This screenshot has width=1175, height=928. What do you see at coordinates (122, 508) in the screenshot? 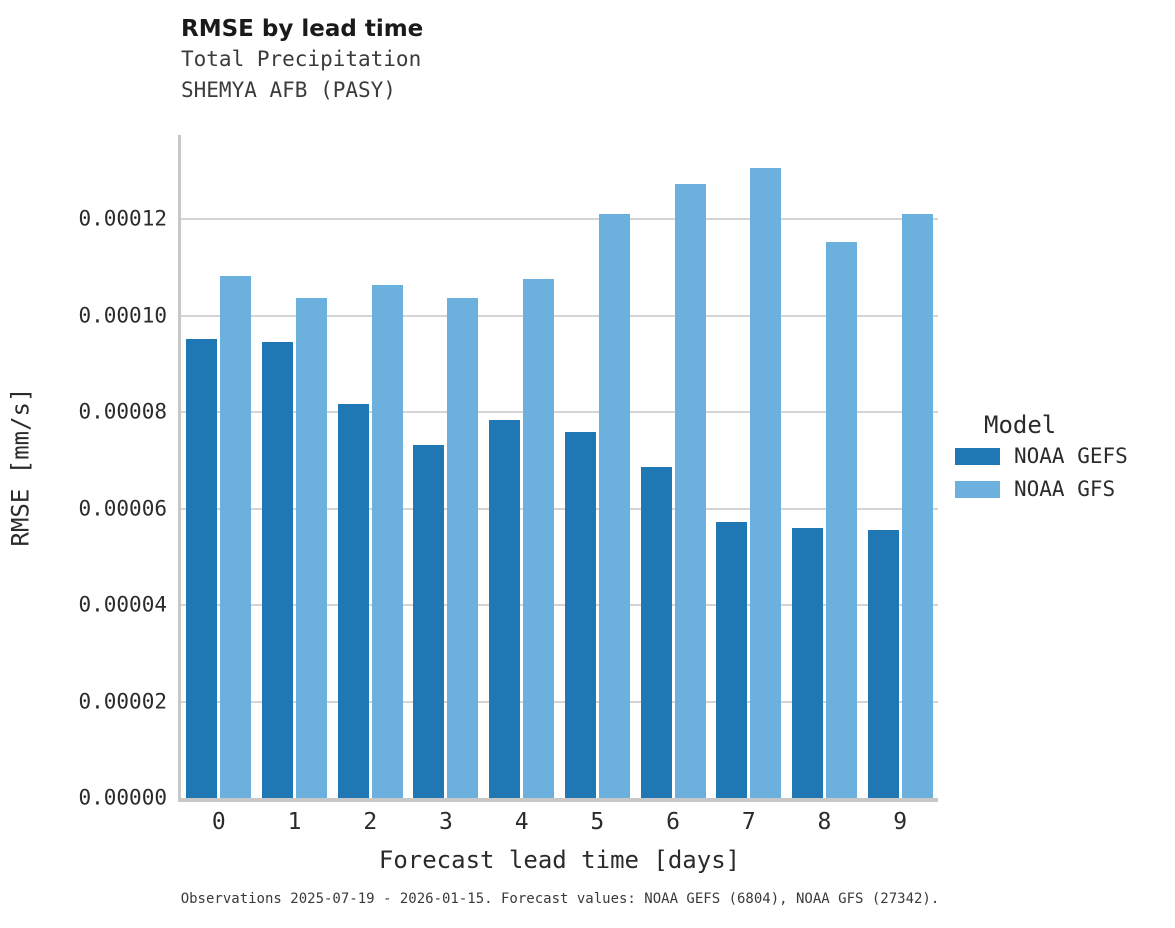
I see `y-tick-label: 0.00006` at bounding box center [122, 508].